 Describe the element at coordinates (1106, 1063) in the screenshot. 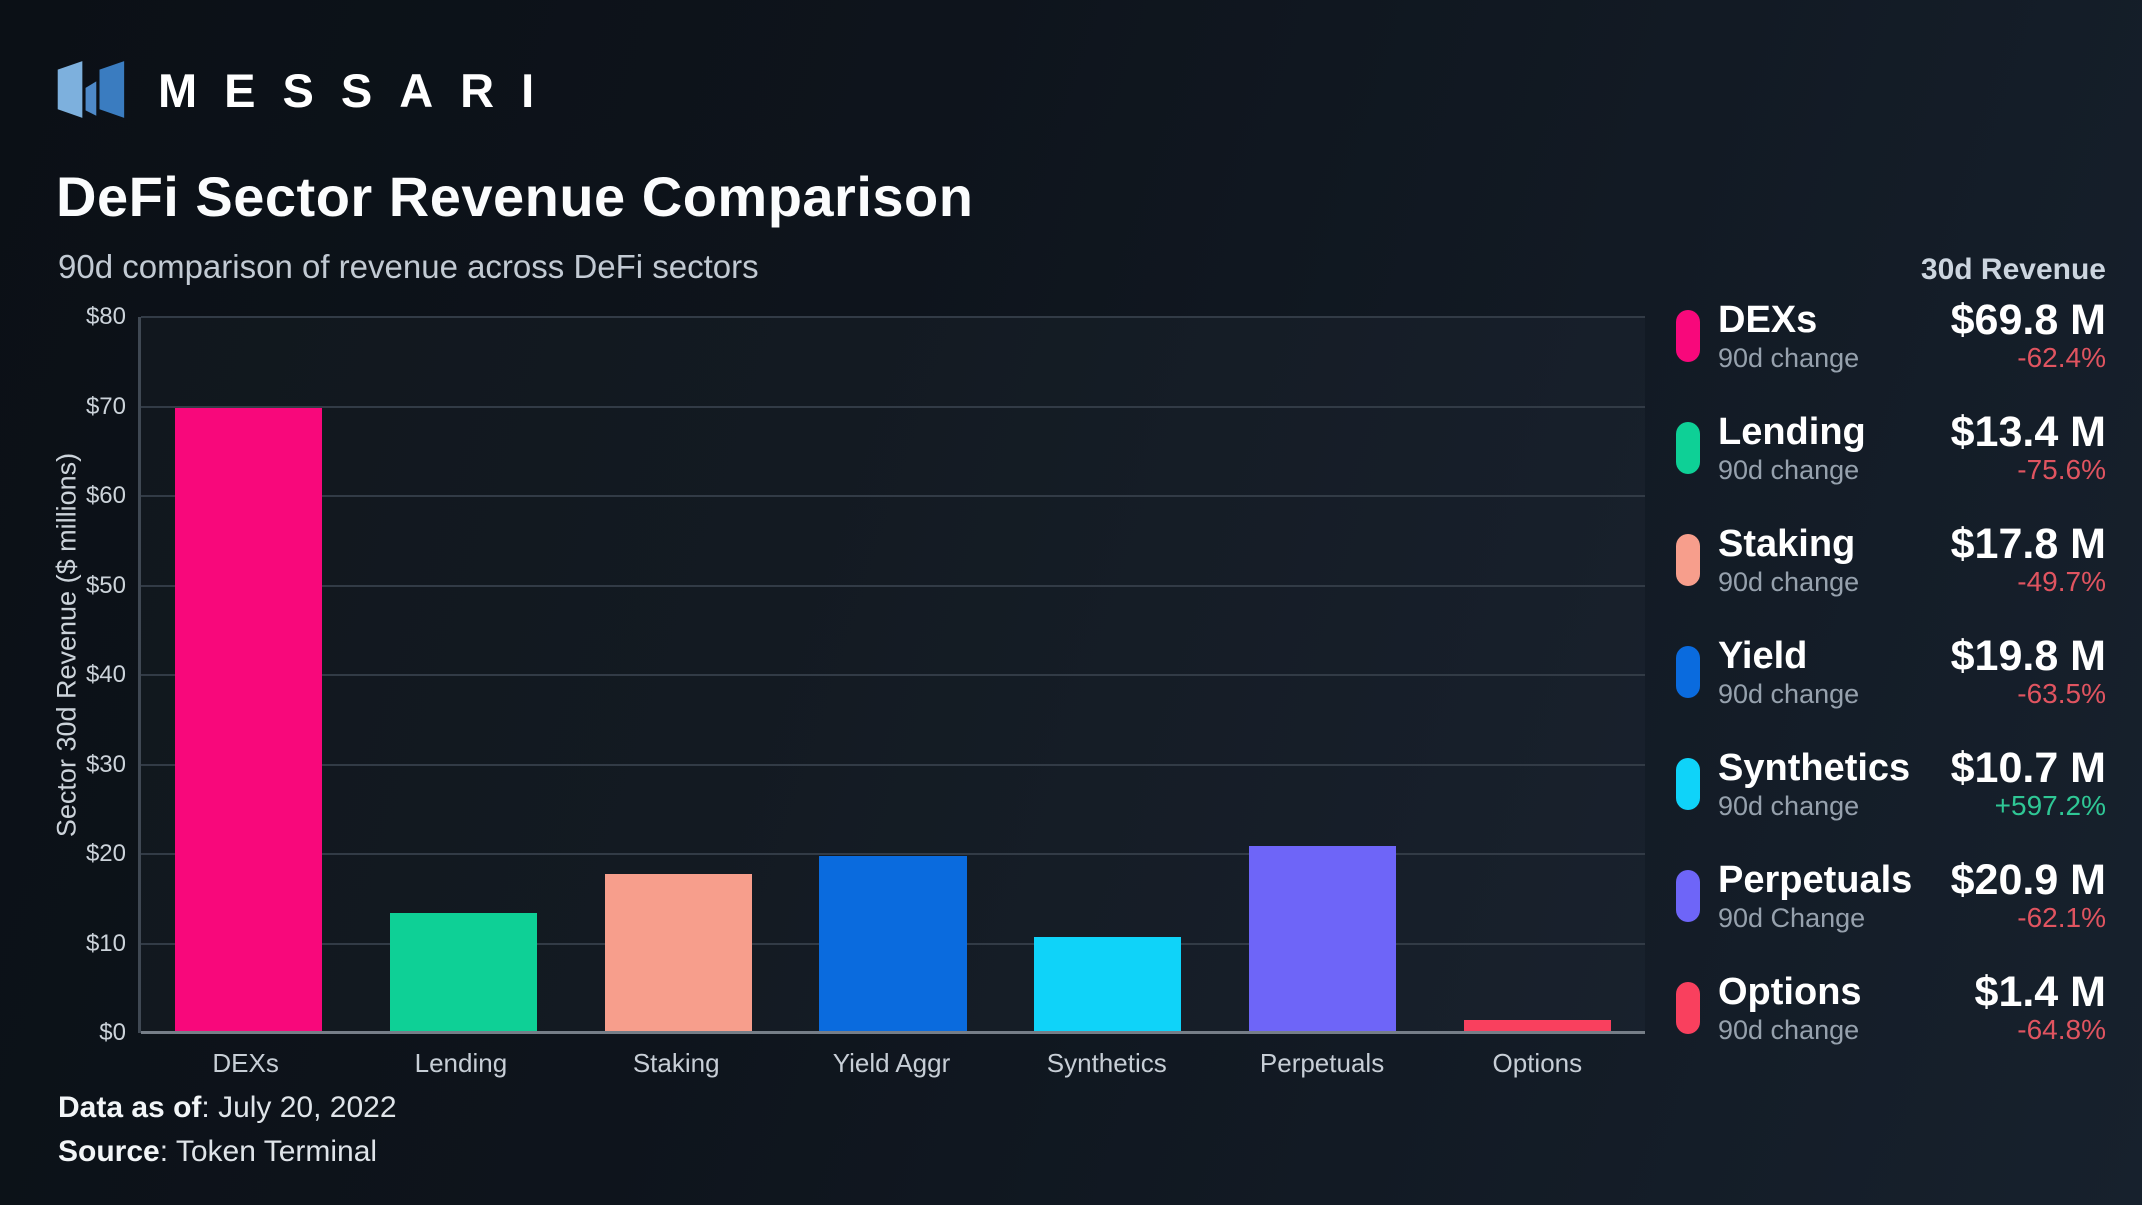

I see `x-tick-label-Synthetics: Synthetics` at that location.